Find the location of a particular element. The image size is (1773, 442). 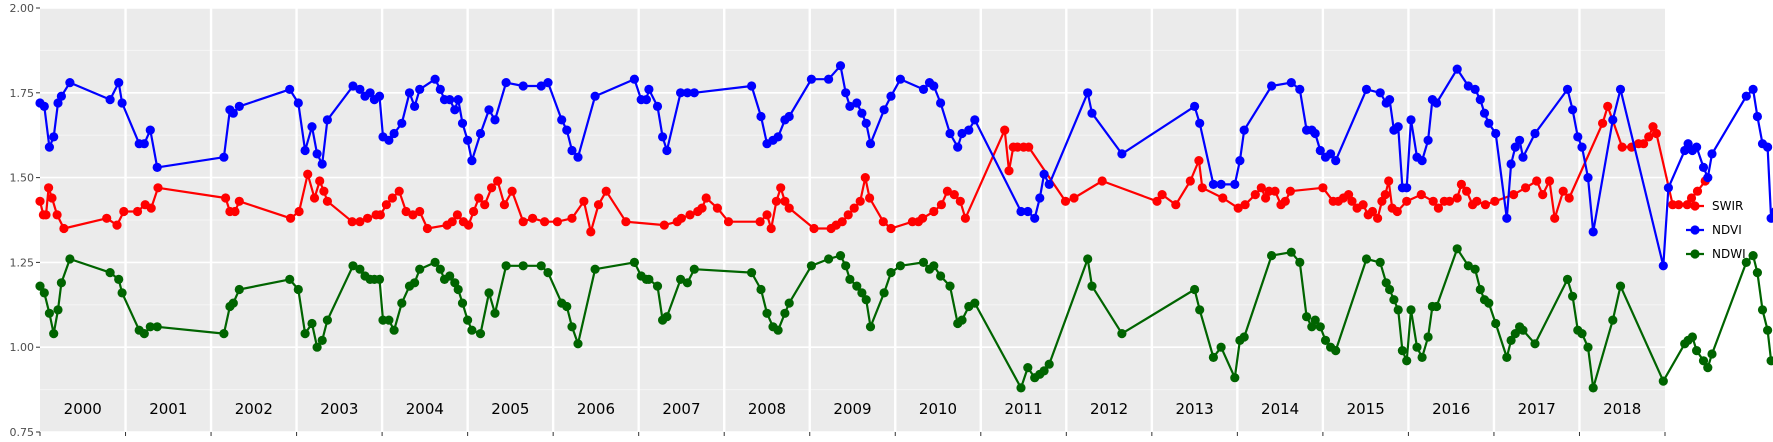

y-tick-label: 1.75 is located at coordinates (22, 93).